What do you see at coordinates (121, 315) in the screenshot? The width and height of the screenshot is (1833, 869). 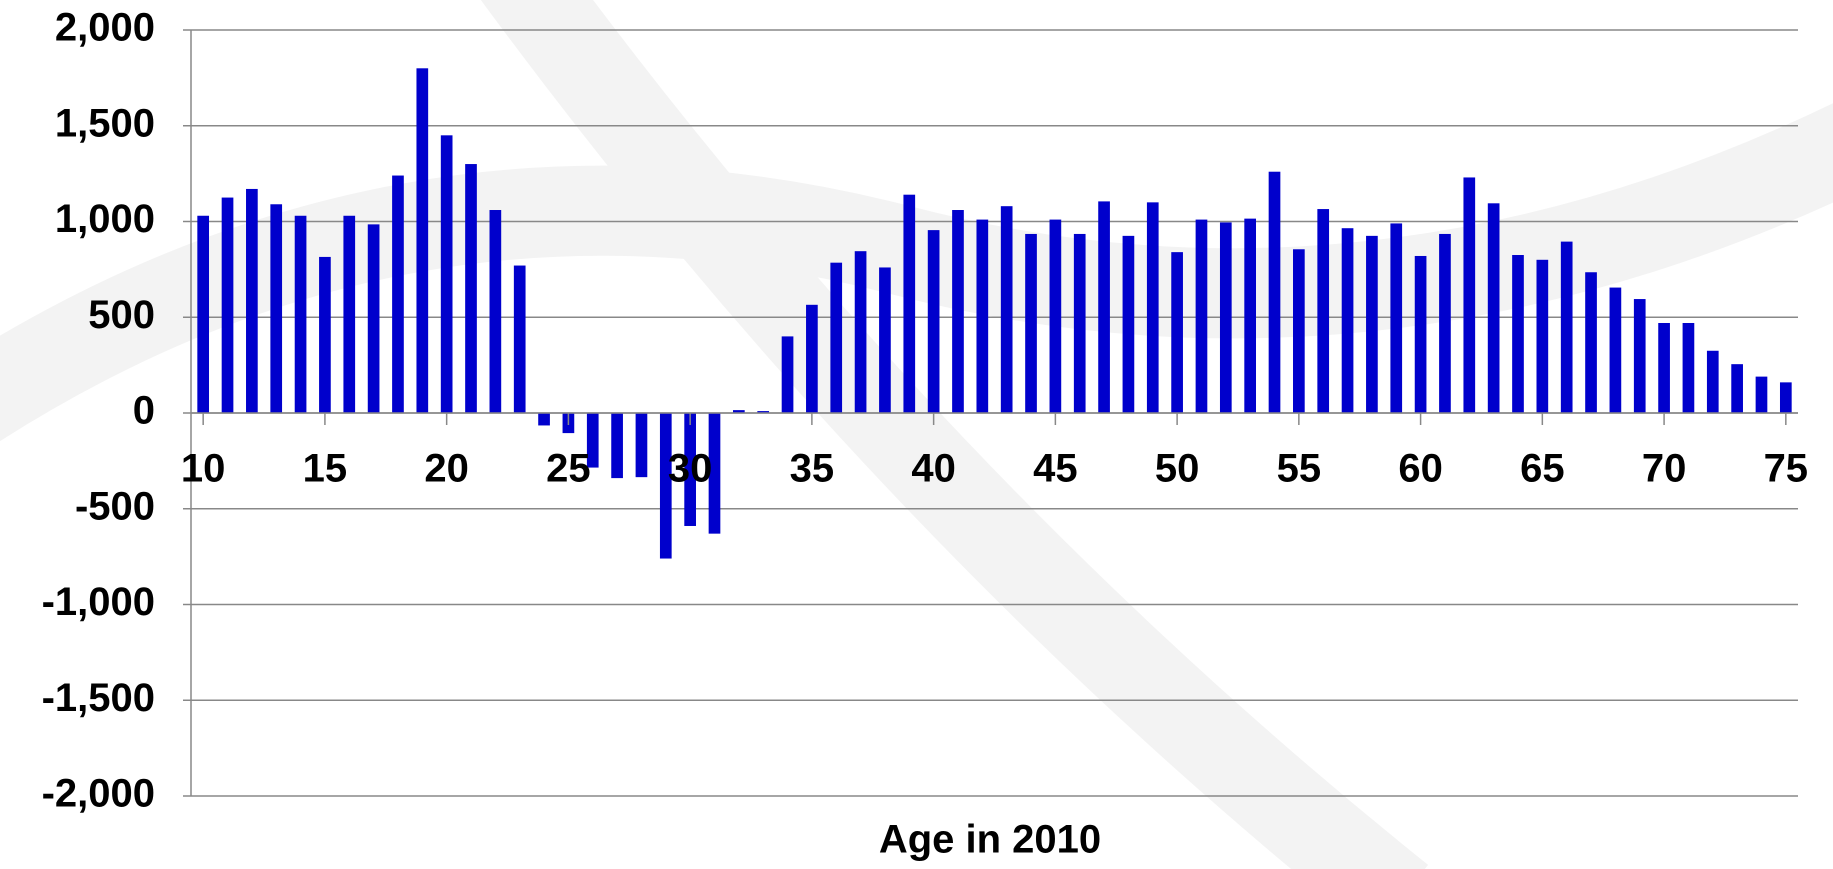 I see `y-tick-label: 500` at bounding box center [121, 315].